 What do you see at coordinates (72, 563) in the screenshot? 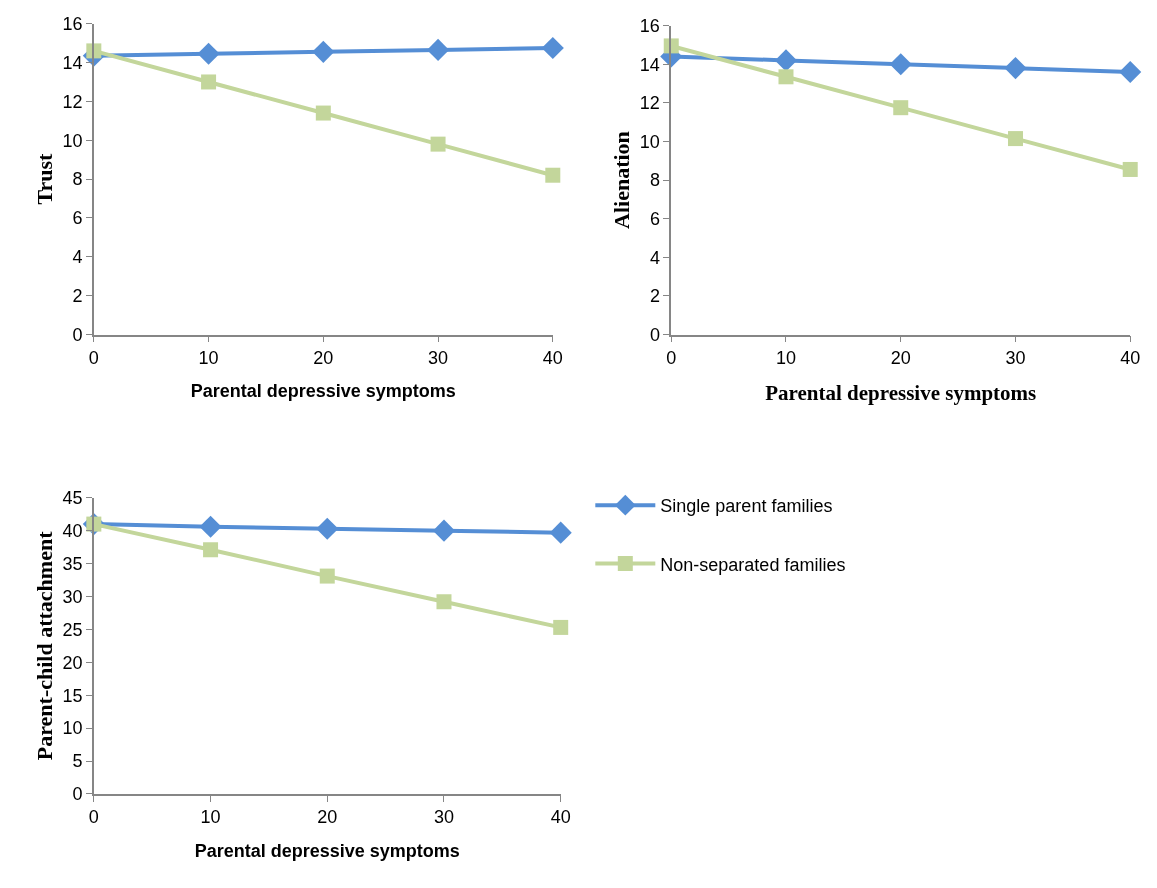
I see `y-tick-label: 35` at bounding box center [72, 563].